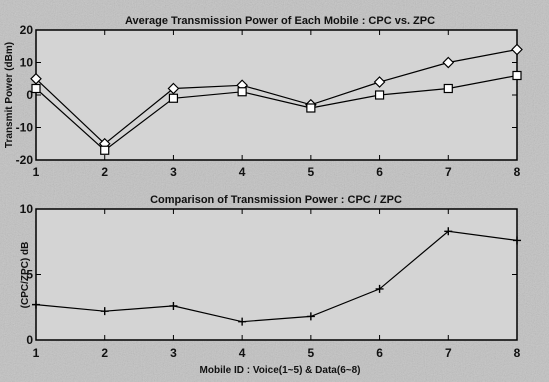  I want to click on top-x-tick-label: 7, so click(448, 172).